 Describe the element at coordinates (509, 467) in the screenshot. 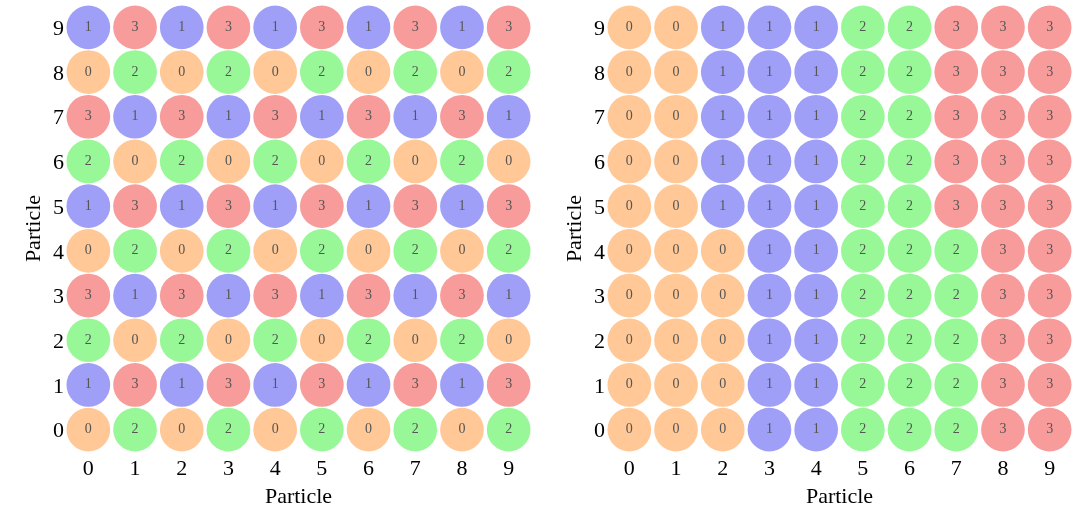

I see `x-tick-label: 9` at that location.